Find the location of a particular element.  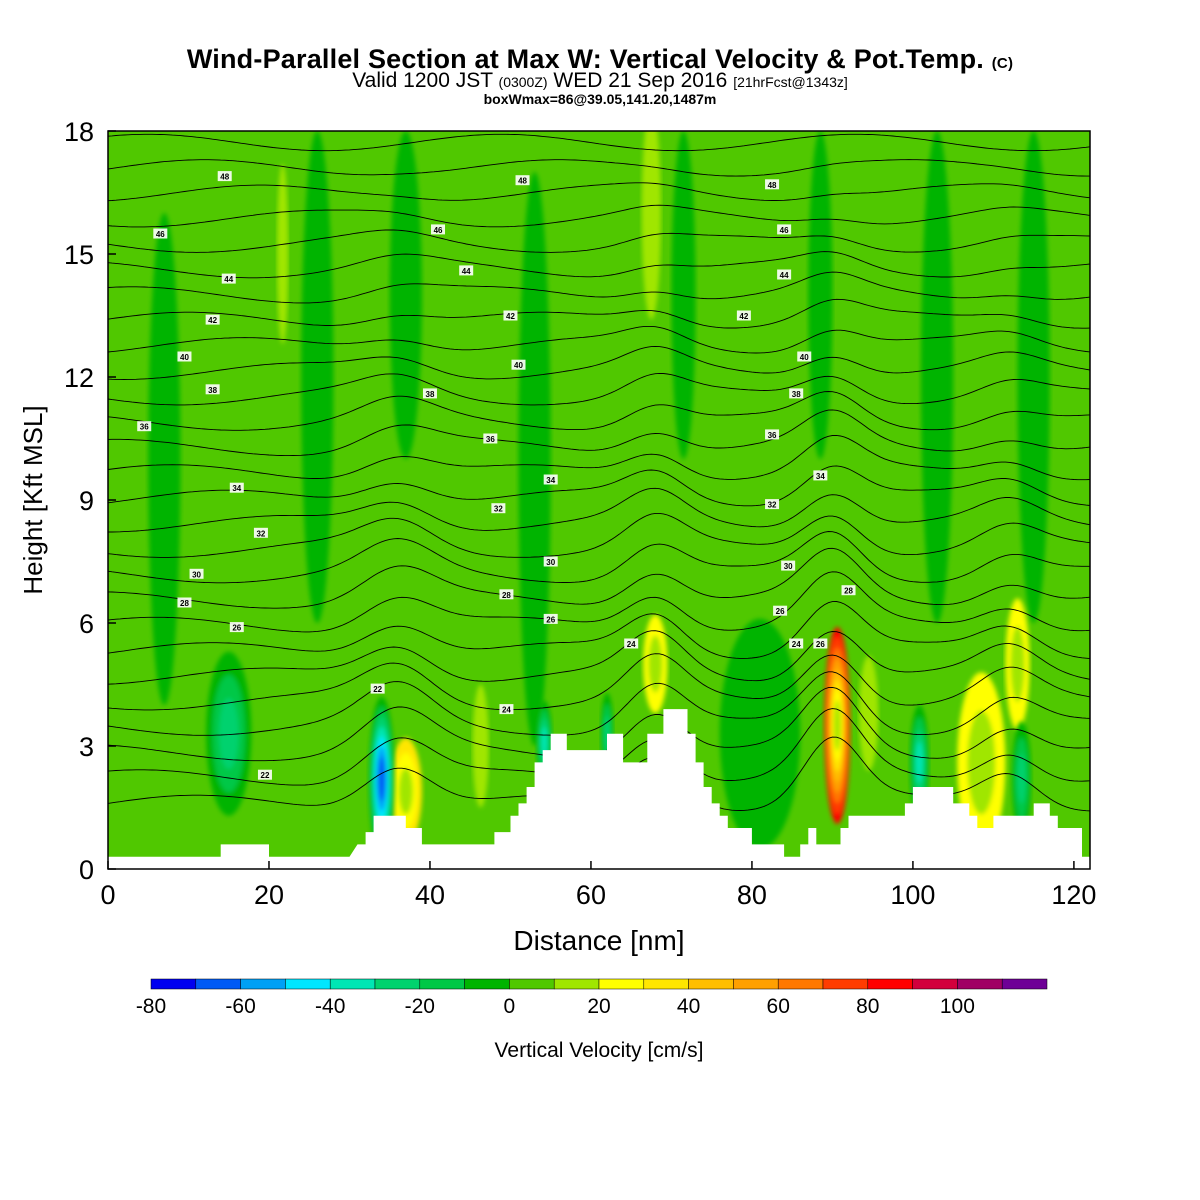

colorbar-tick-label: -40 is located at coordinates (330, 1006).